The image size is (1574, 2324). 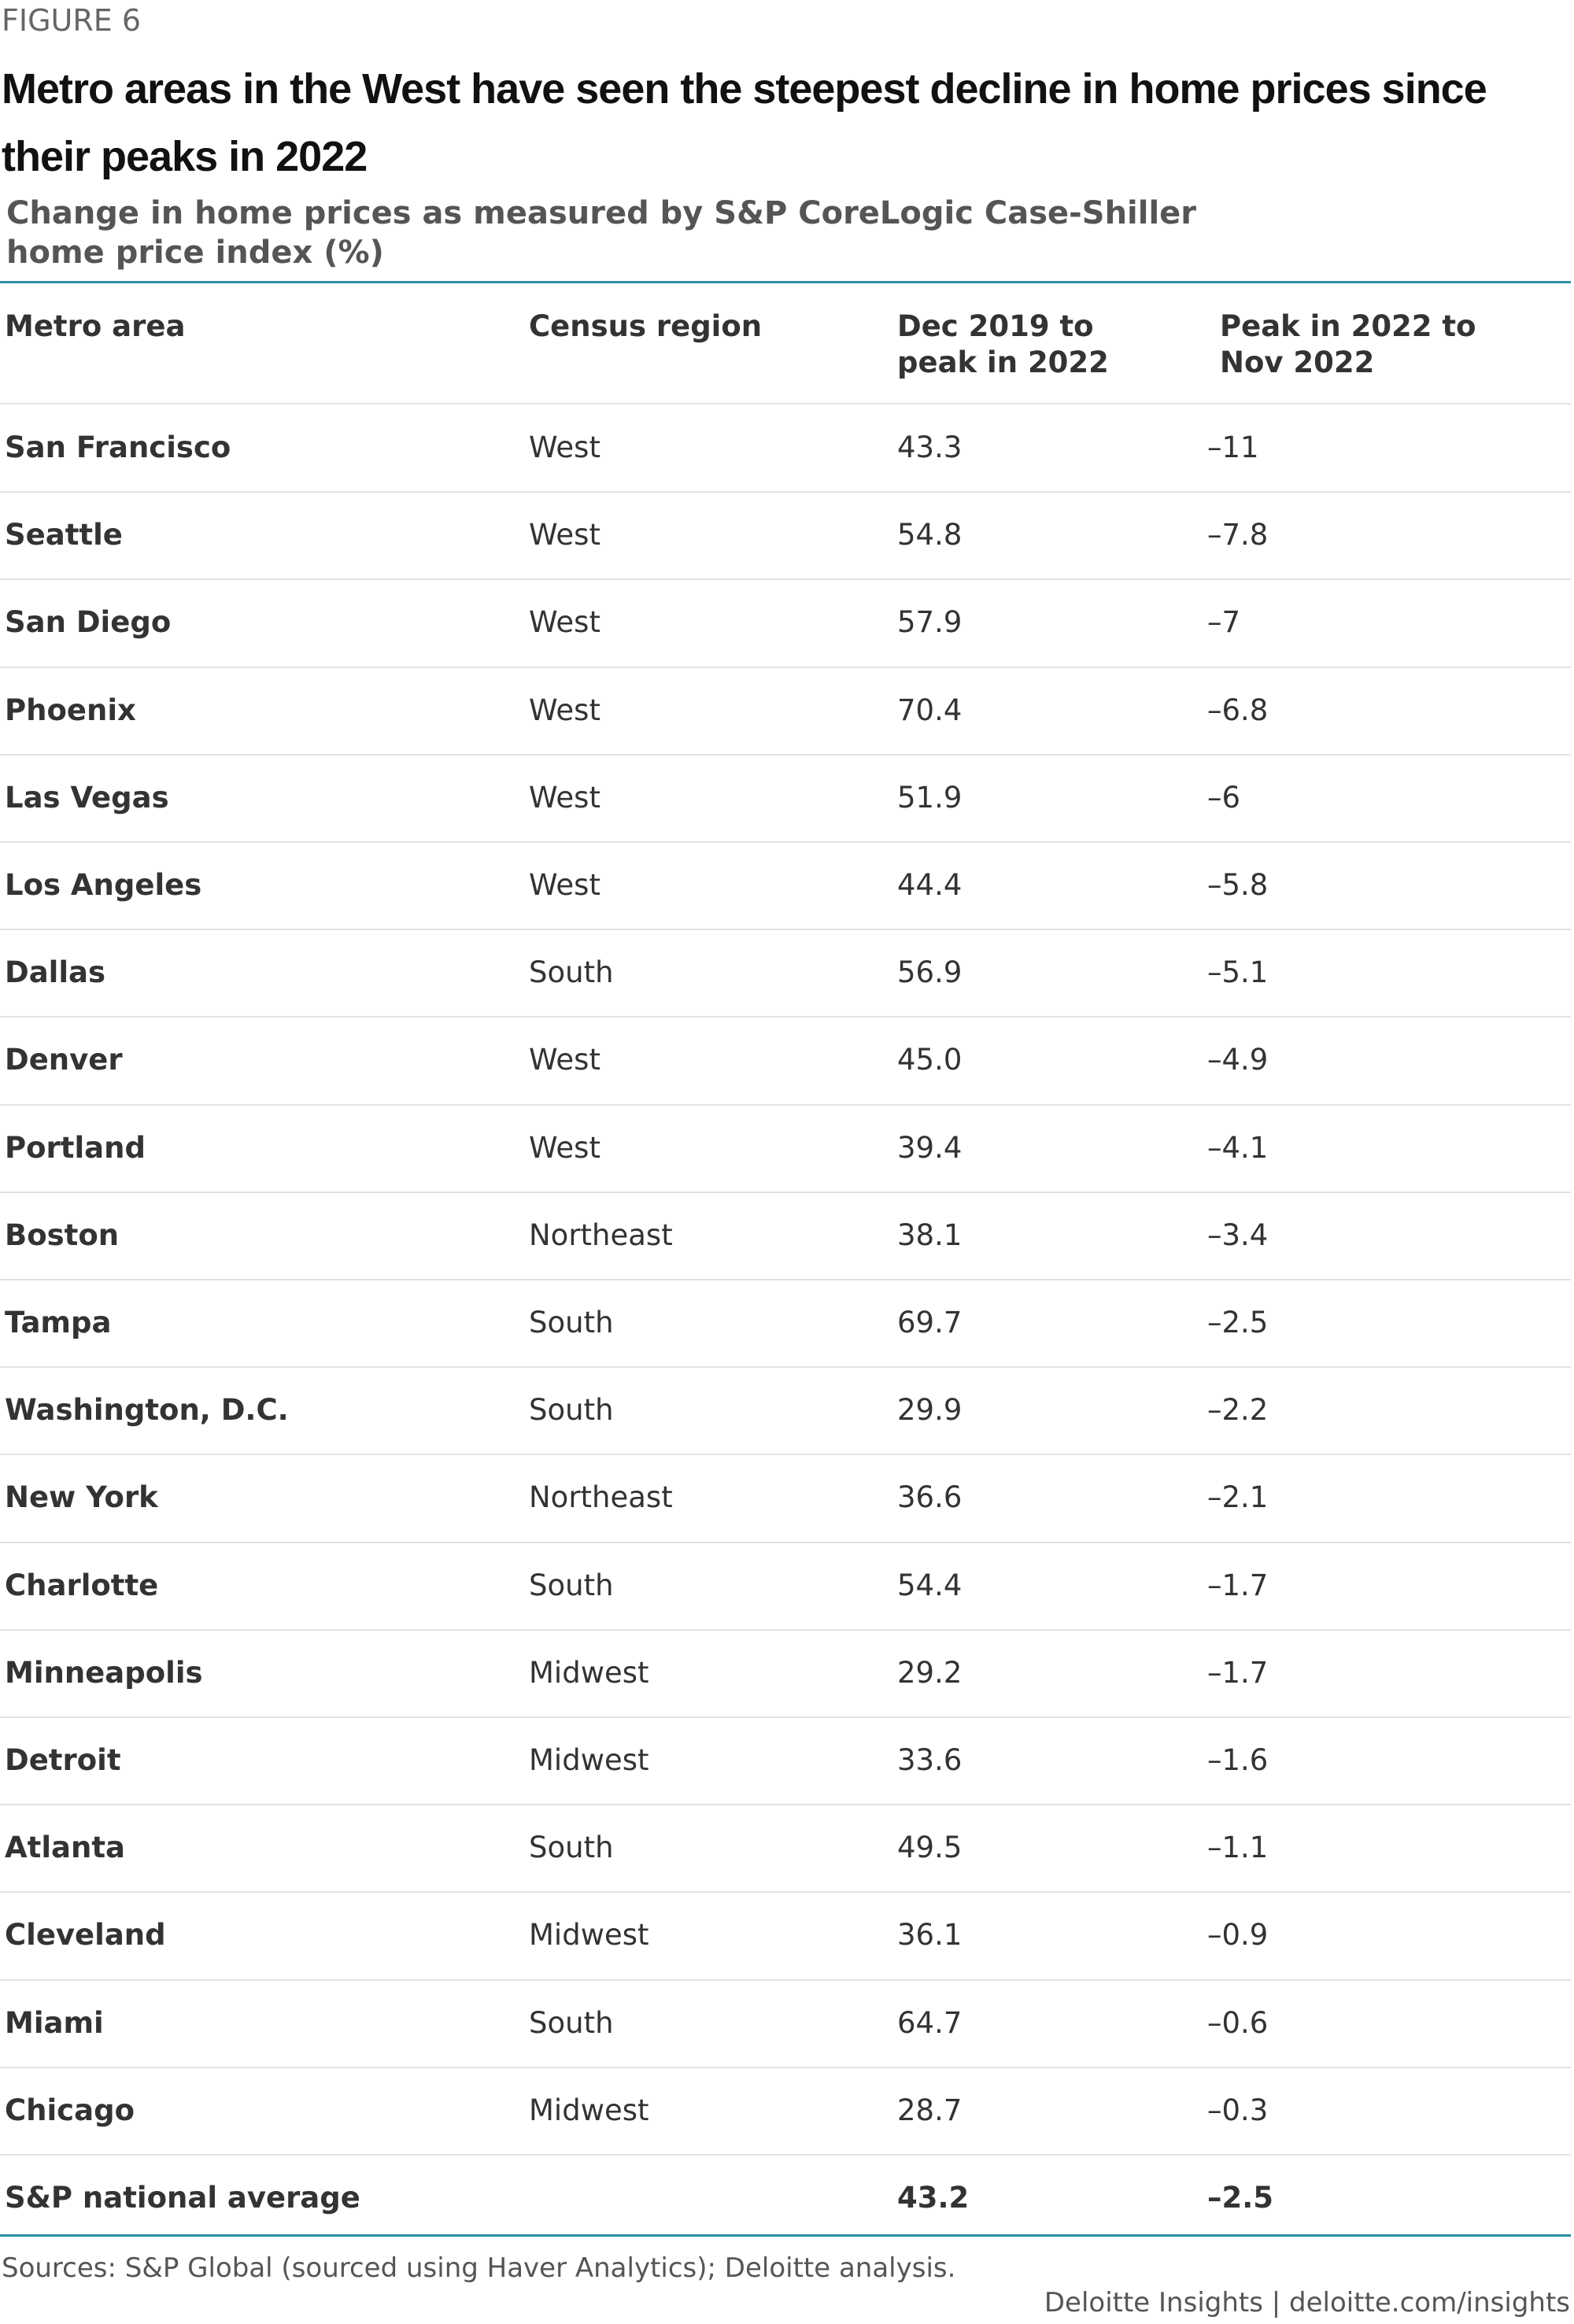 What do you see at coordinates (786, 404) in the screenshot?
I see `header-rule` at bounding box center [786, 404].